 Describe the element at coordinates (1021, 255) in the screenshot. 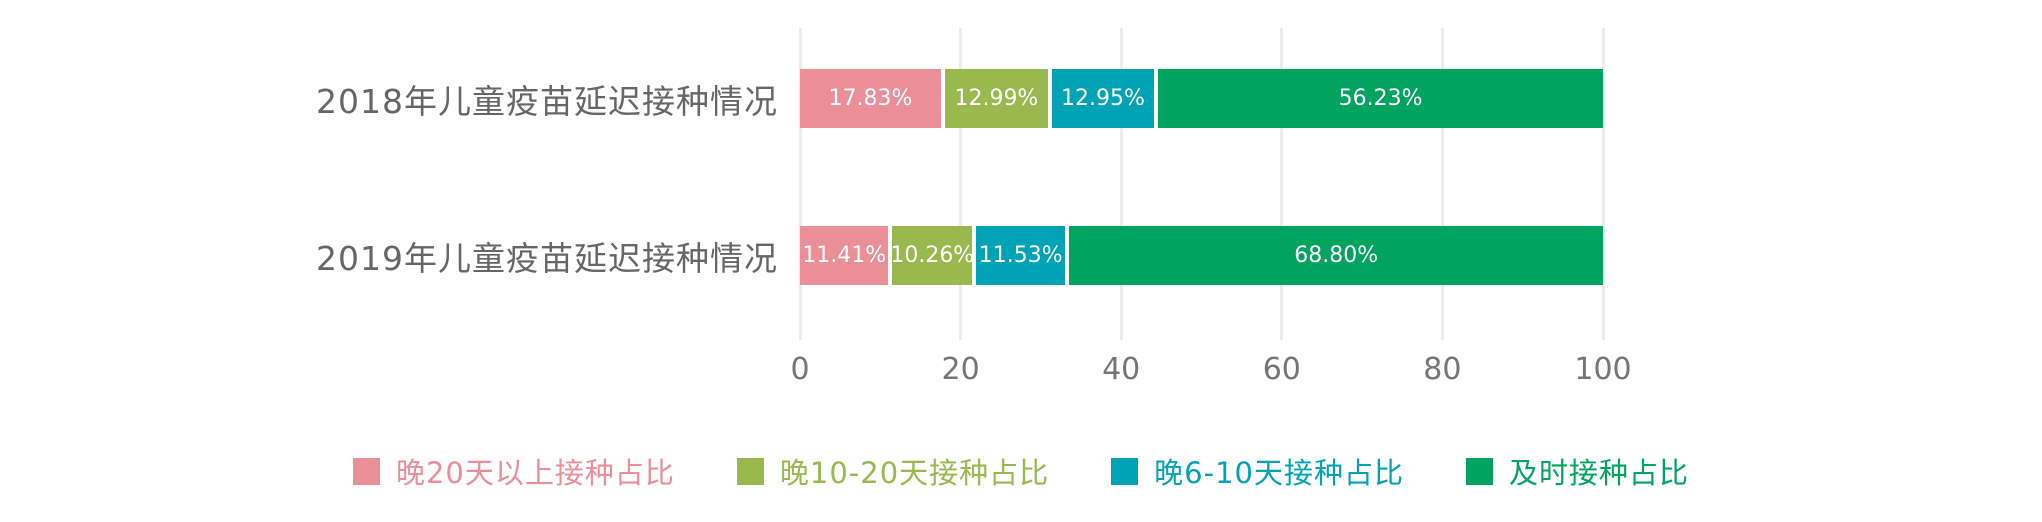

I see `bar-segment: 11.53%` at that location.